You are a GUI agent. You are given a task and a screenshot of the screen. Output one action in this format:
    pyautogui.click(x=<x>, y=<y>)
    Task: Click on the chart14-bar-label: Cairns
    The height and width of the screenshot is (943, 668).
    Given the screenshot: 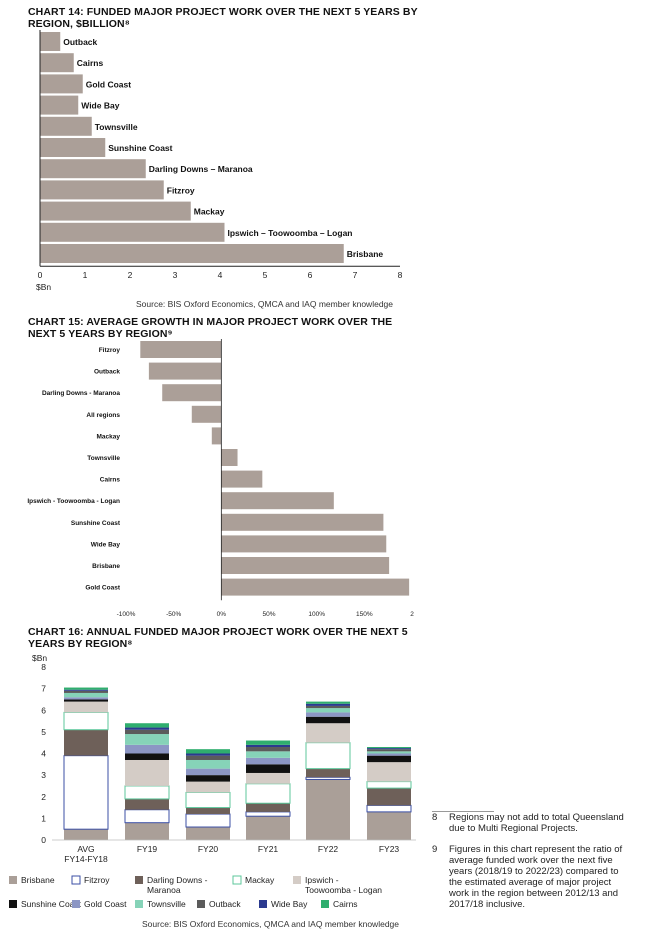 What is the action you would take?
    pyautogui.click(x=90, y=63)
    